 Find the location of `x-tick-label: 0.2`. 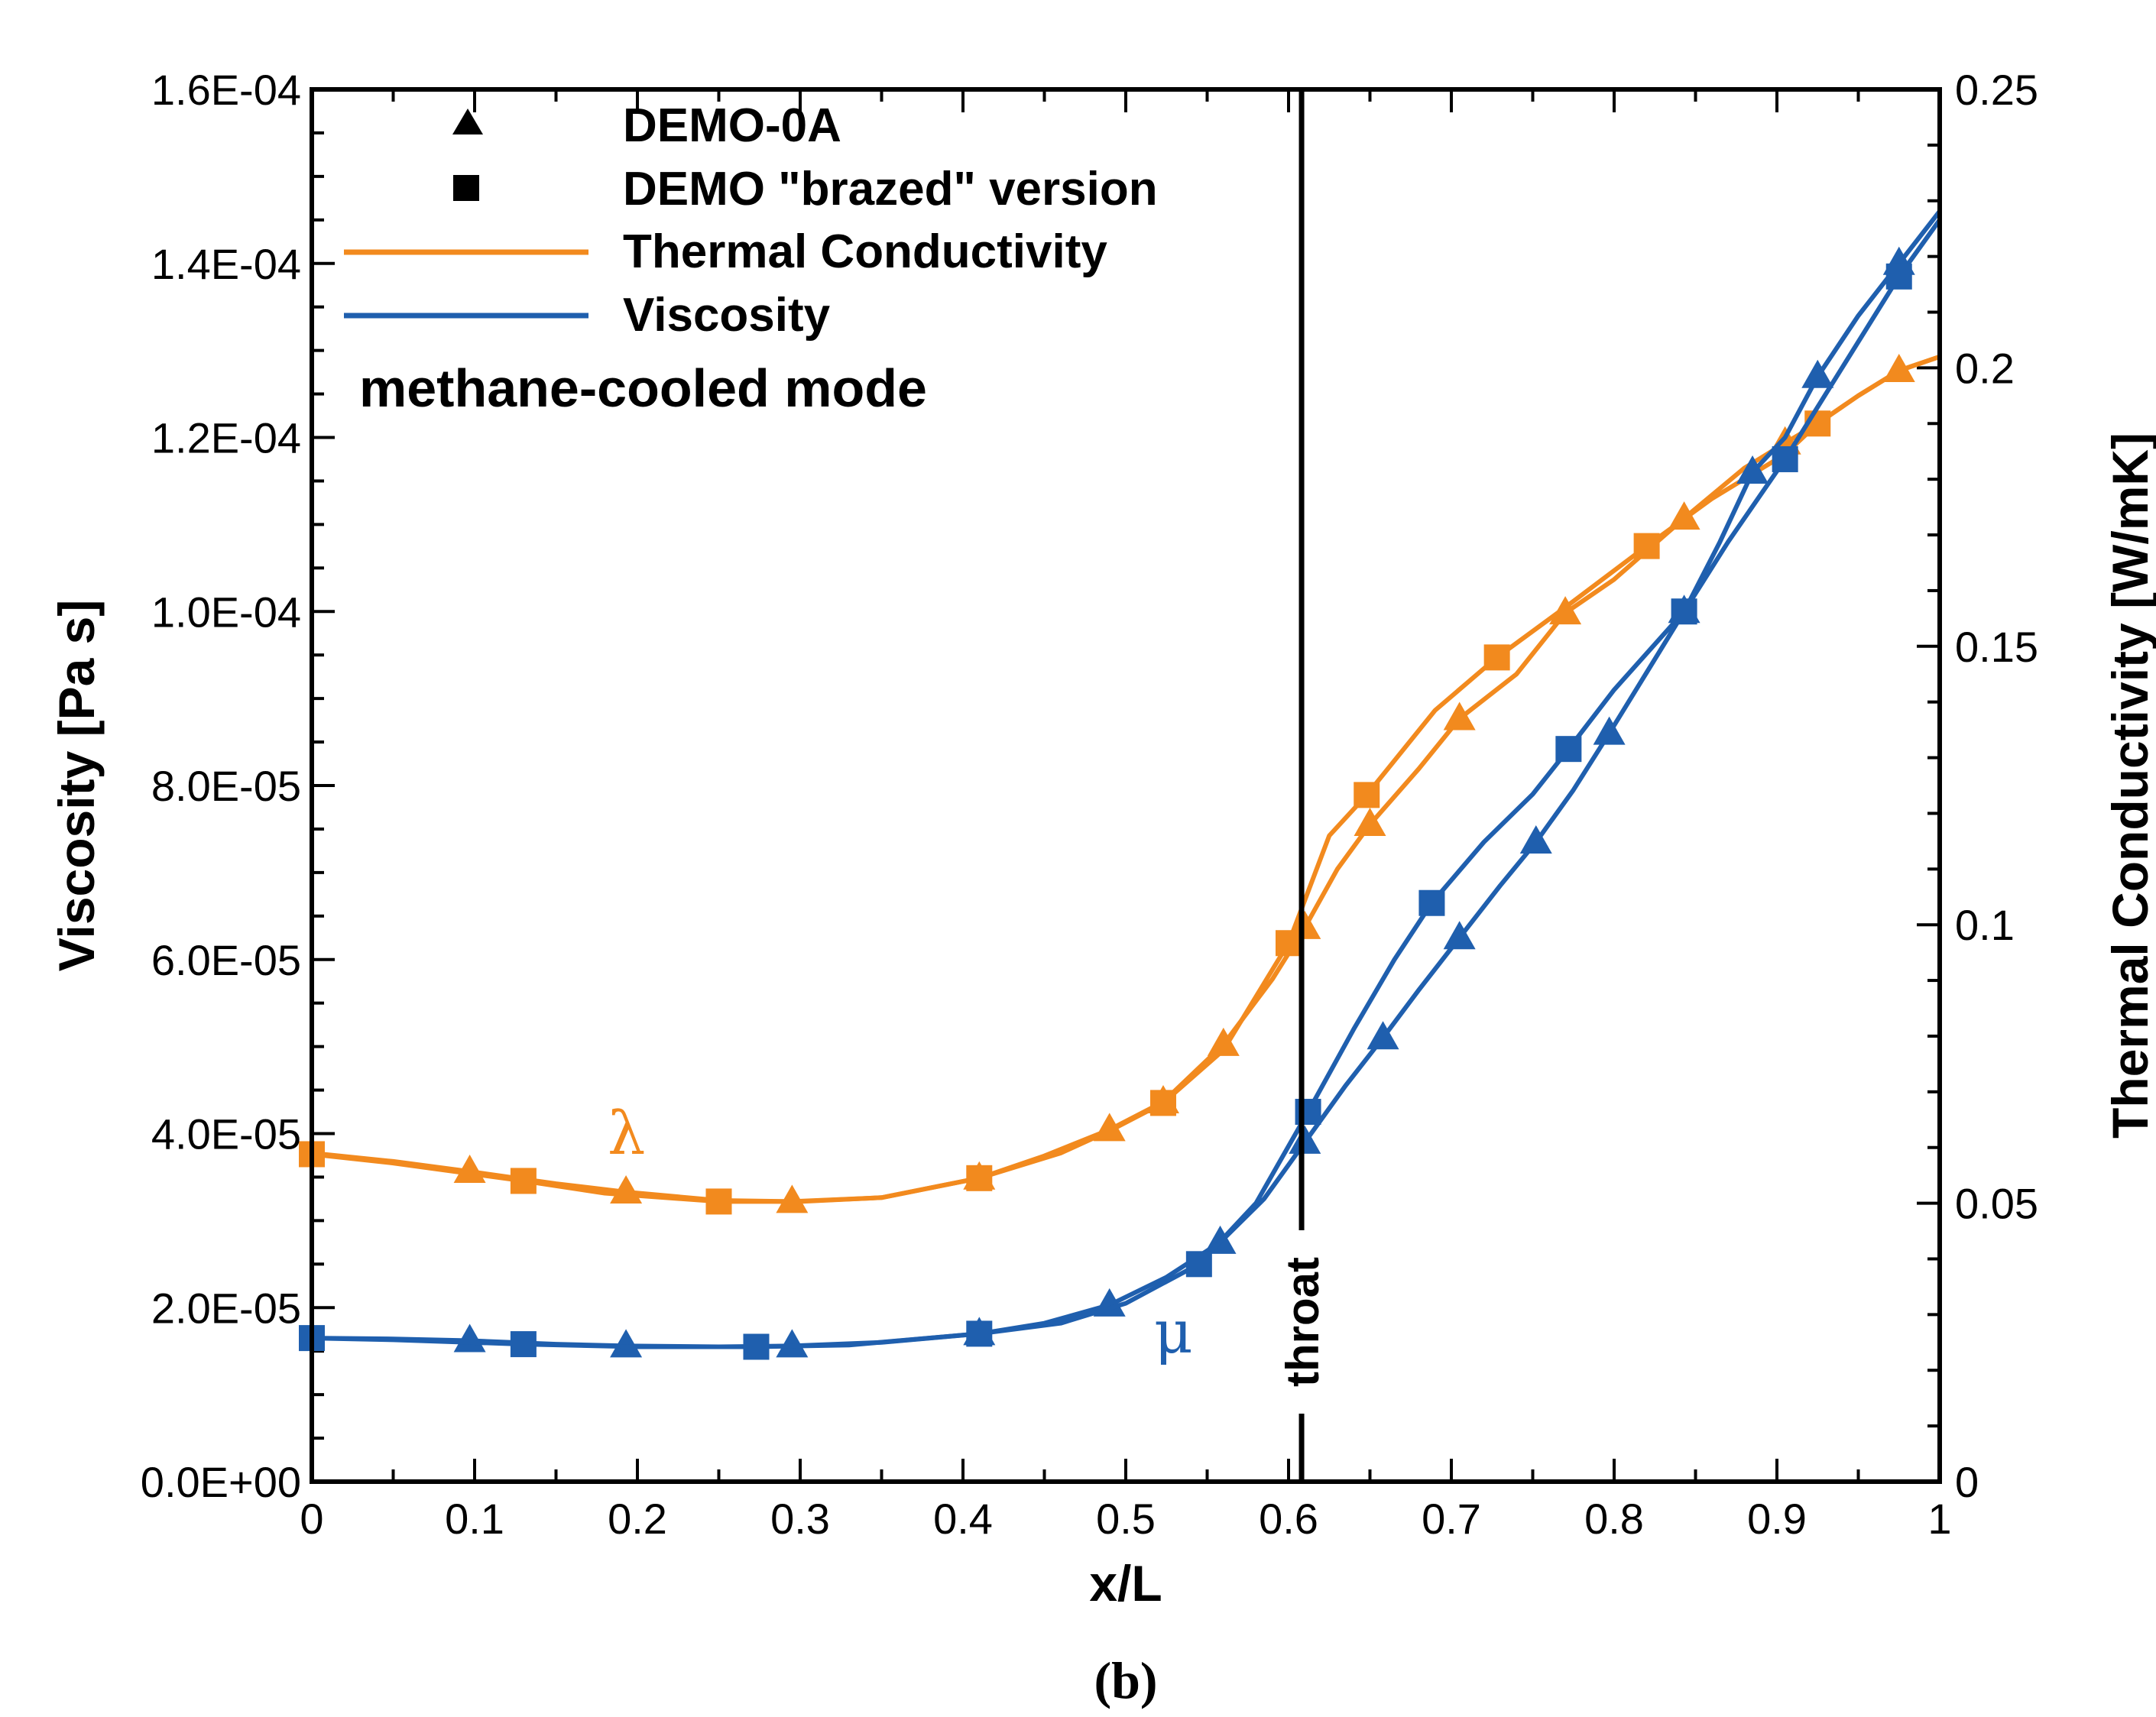

x-tick-label: 0.2 is located at coordinates (638, 1519).